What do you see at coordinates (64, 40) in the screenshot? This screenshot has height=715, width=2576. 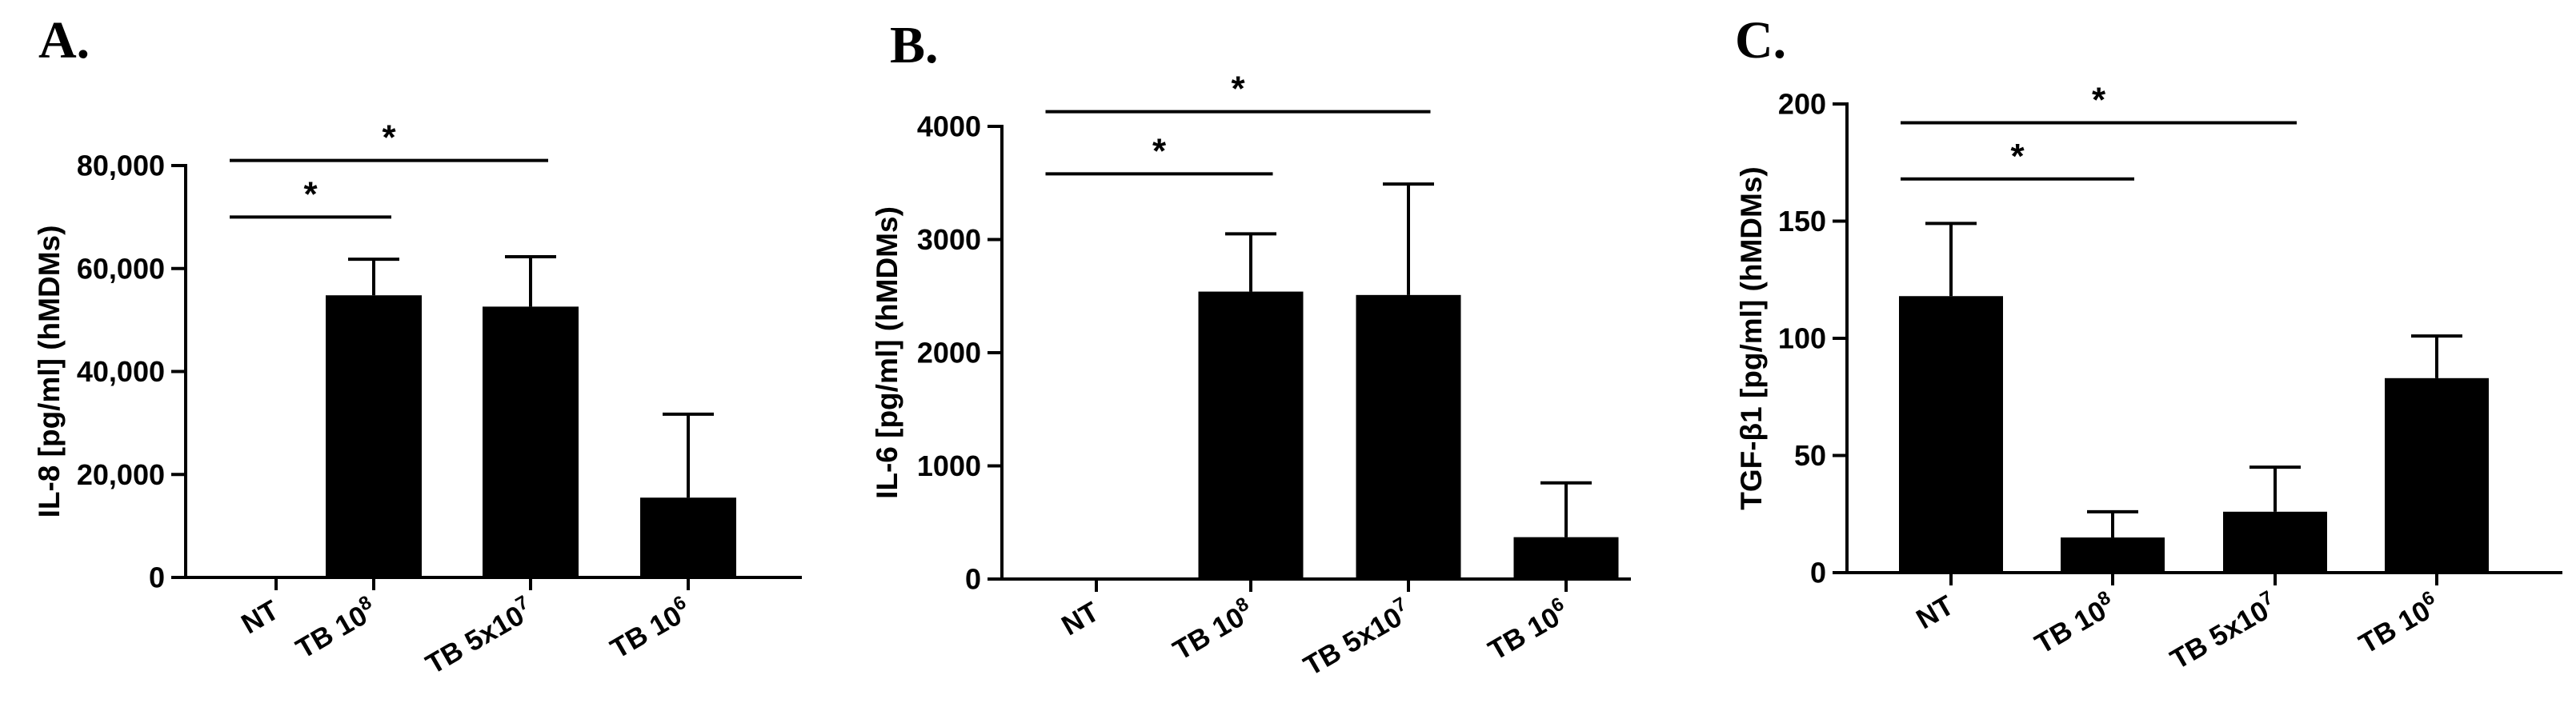 I see `panel-label: A.` at bounding box center [64, 40].